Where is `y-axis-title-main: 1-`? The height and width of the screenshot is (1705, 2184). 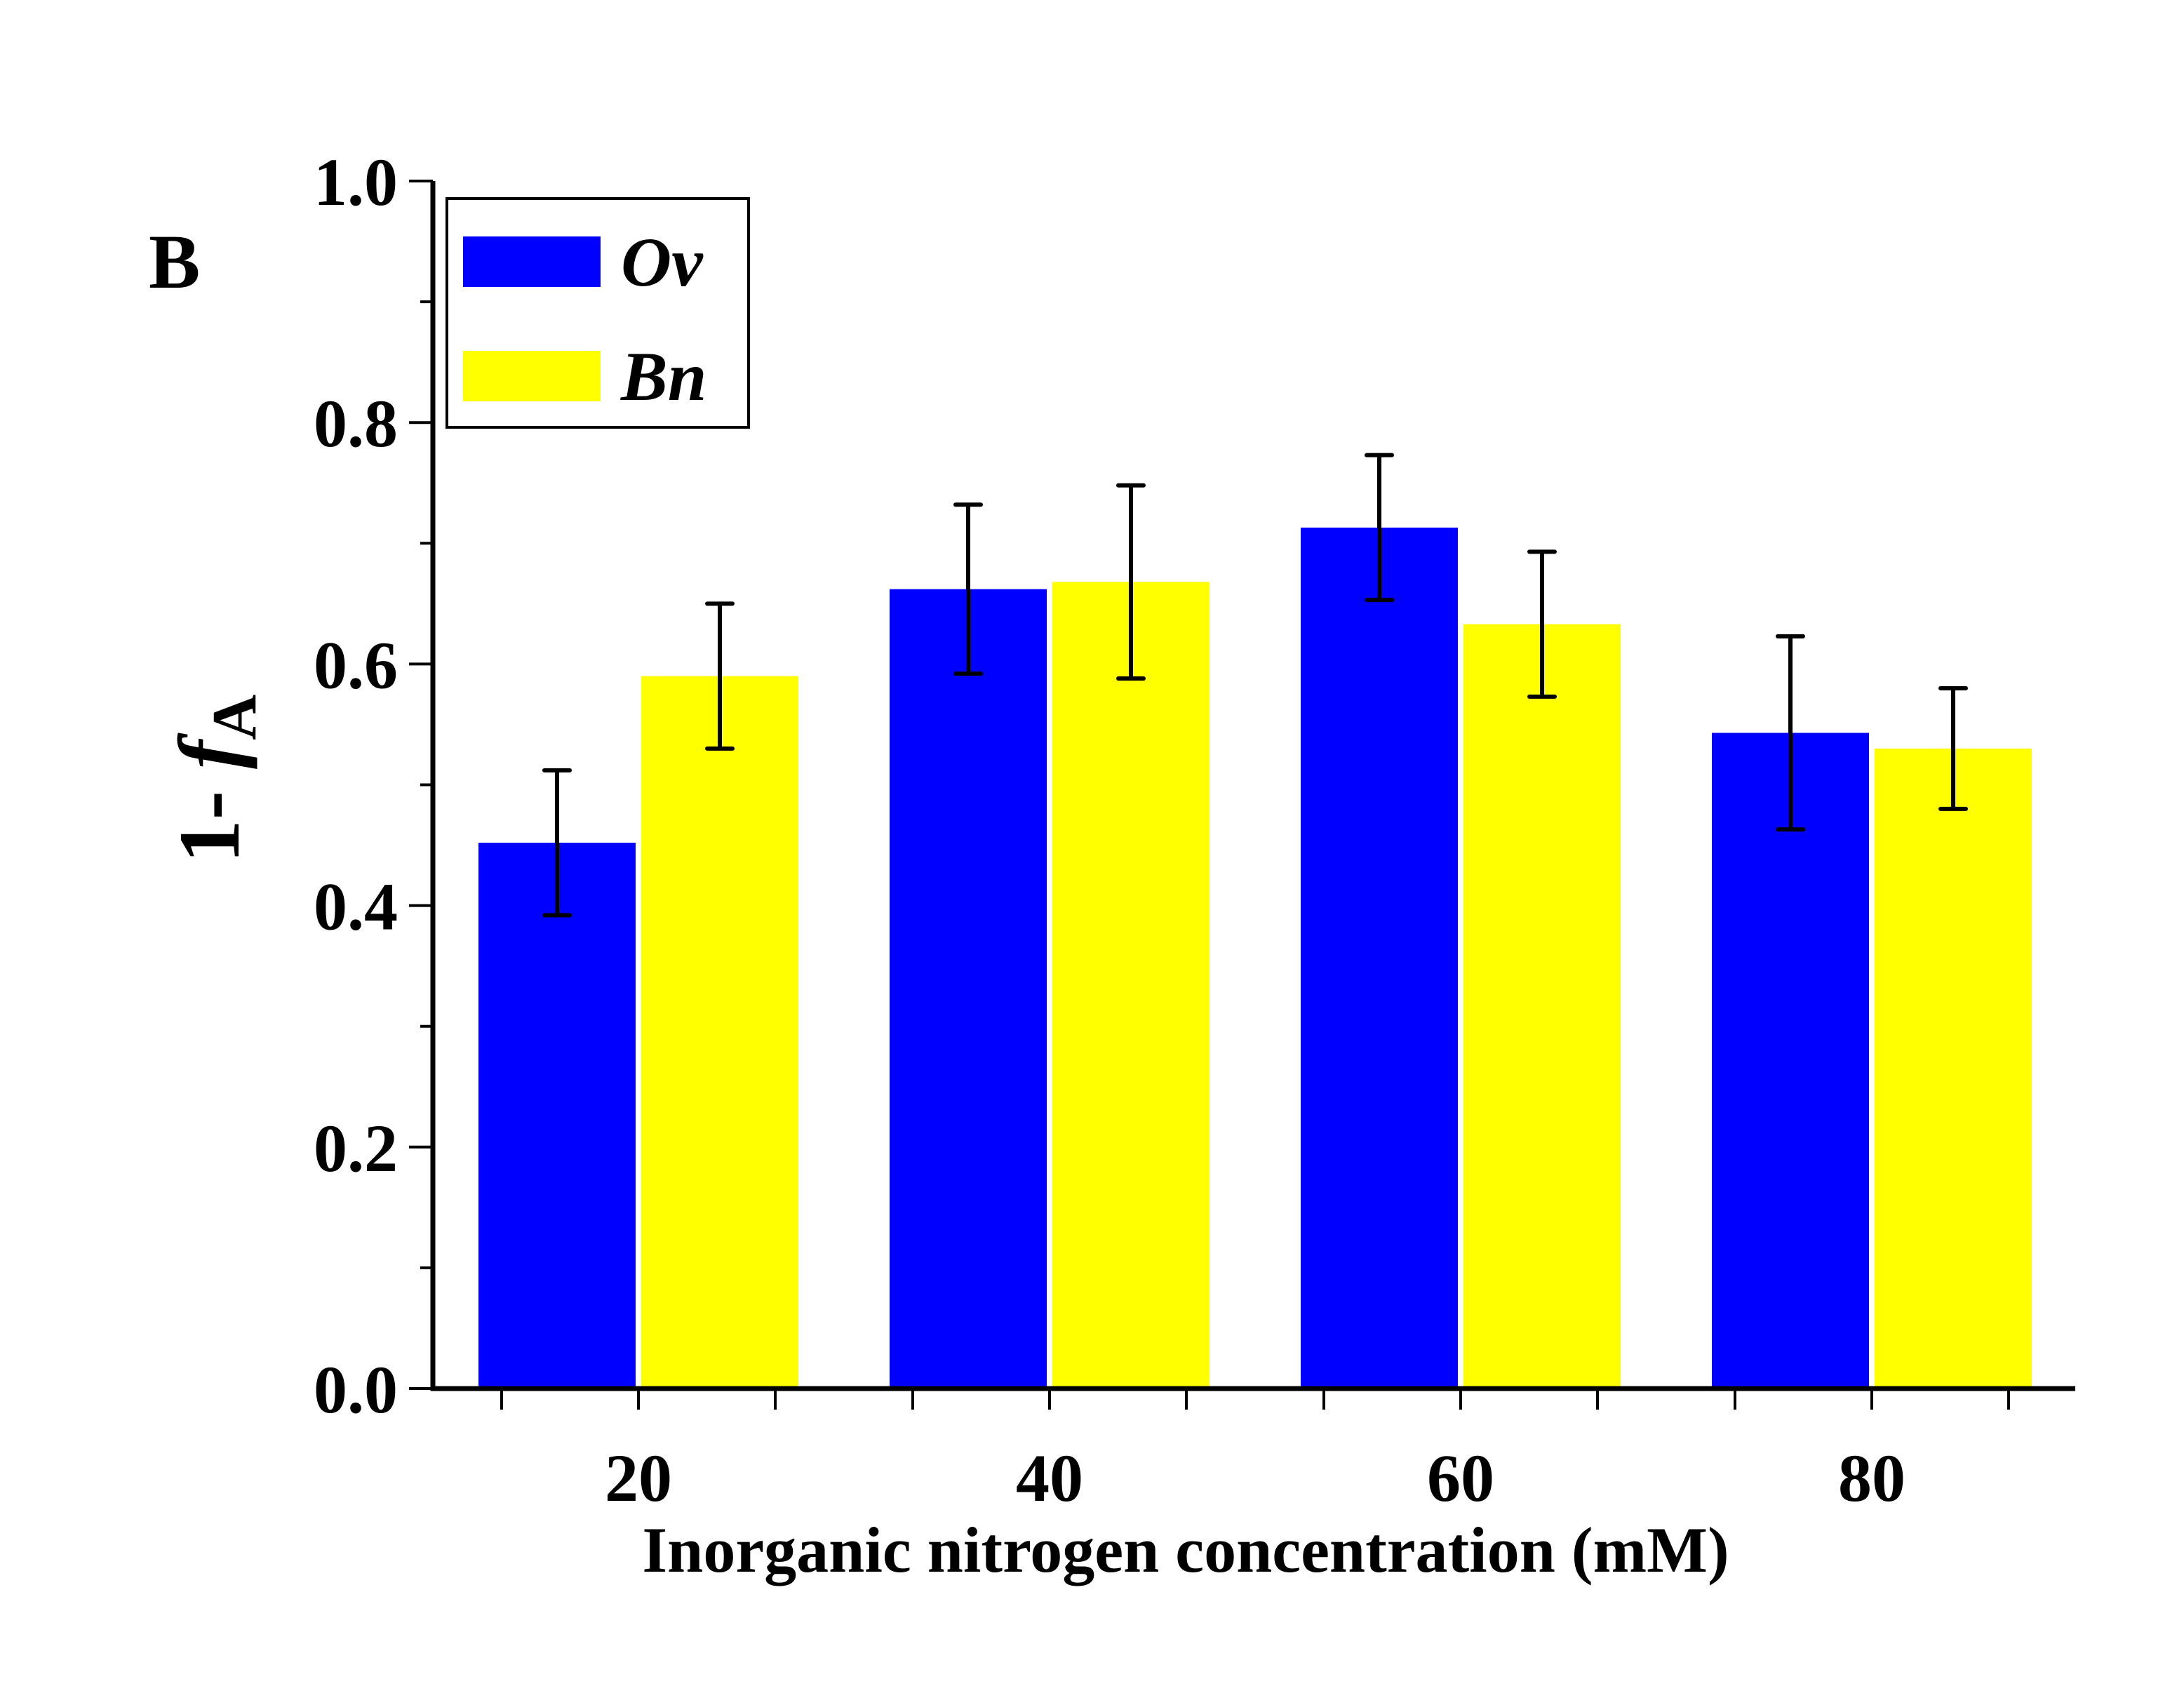
y-axis-title-main: 1- is located at coordinates (209, 816).